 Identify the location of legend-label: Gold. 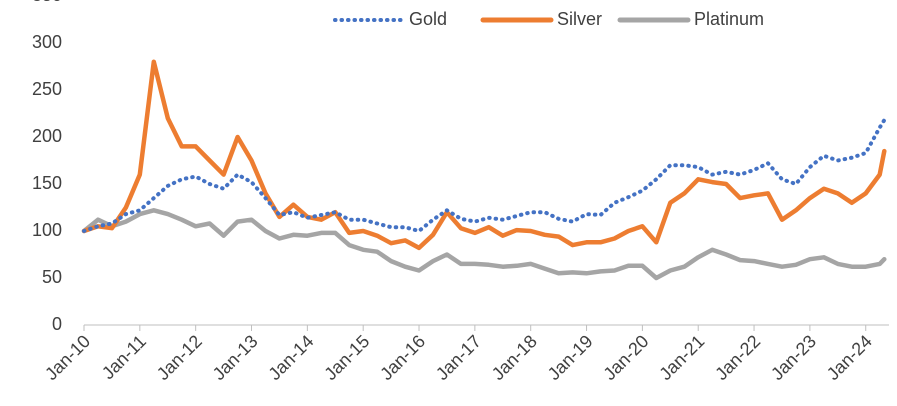
(428, 19).